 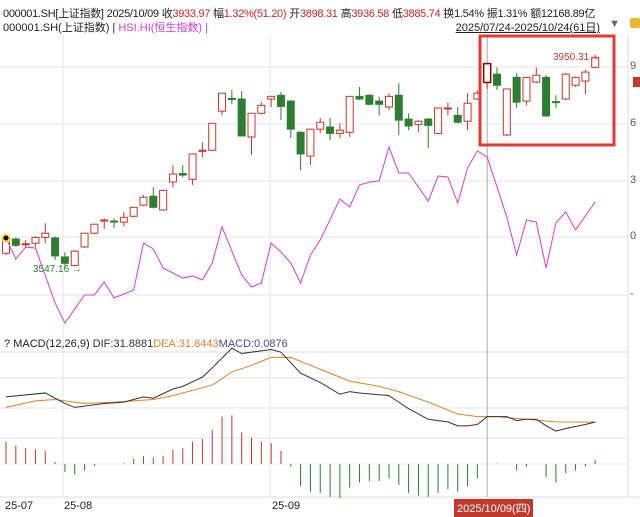 What do you see at coordinates (632, 294) in the screenshot?
I see `right-axis-tick: -` at bounding box center [632, 294].